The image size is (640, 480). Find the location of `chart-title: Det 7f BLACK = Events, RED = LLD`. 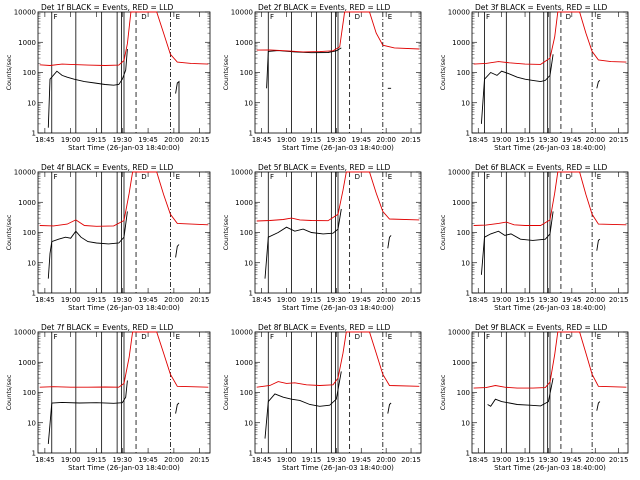

chart-title: Det 7f BLACK = Events, RED = LLD is located at coordinates (107, 327).